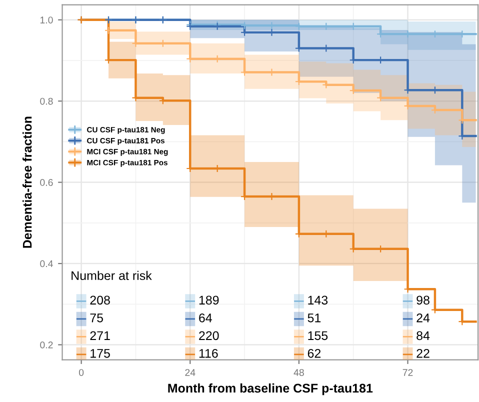 This screenshot has width=479, height=402. I want to click on annotation: 64, so click(205, 317).